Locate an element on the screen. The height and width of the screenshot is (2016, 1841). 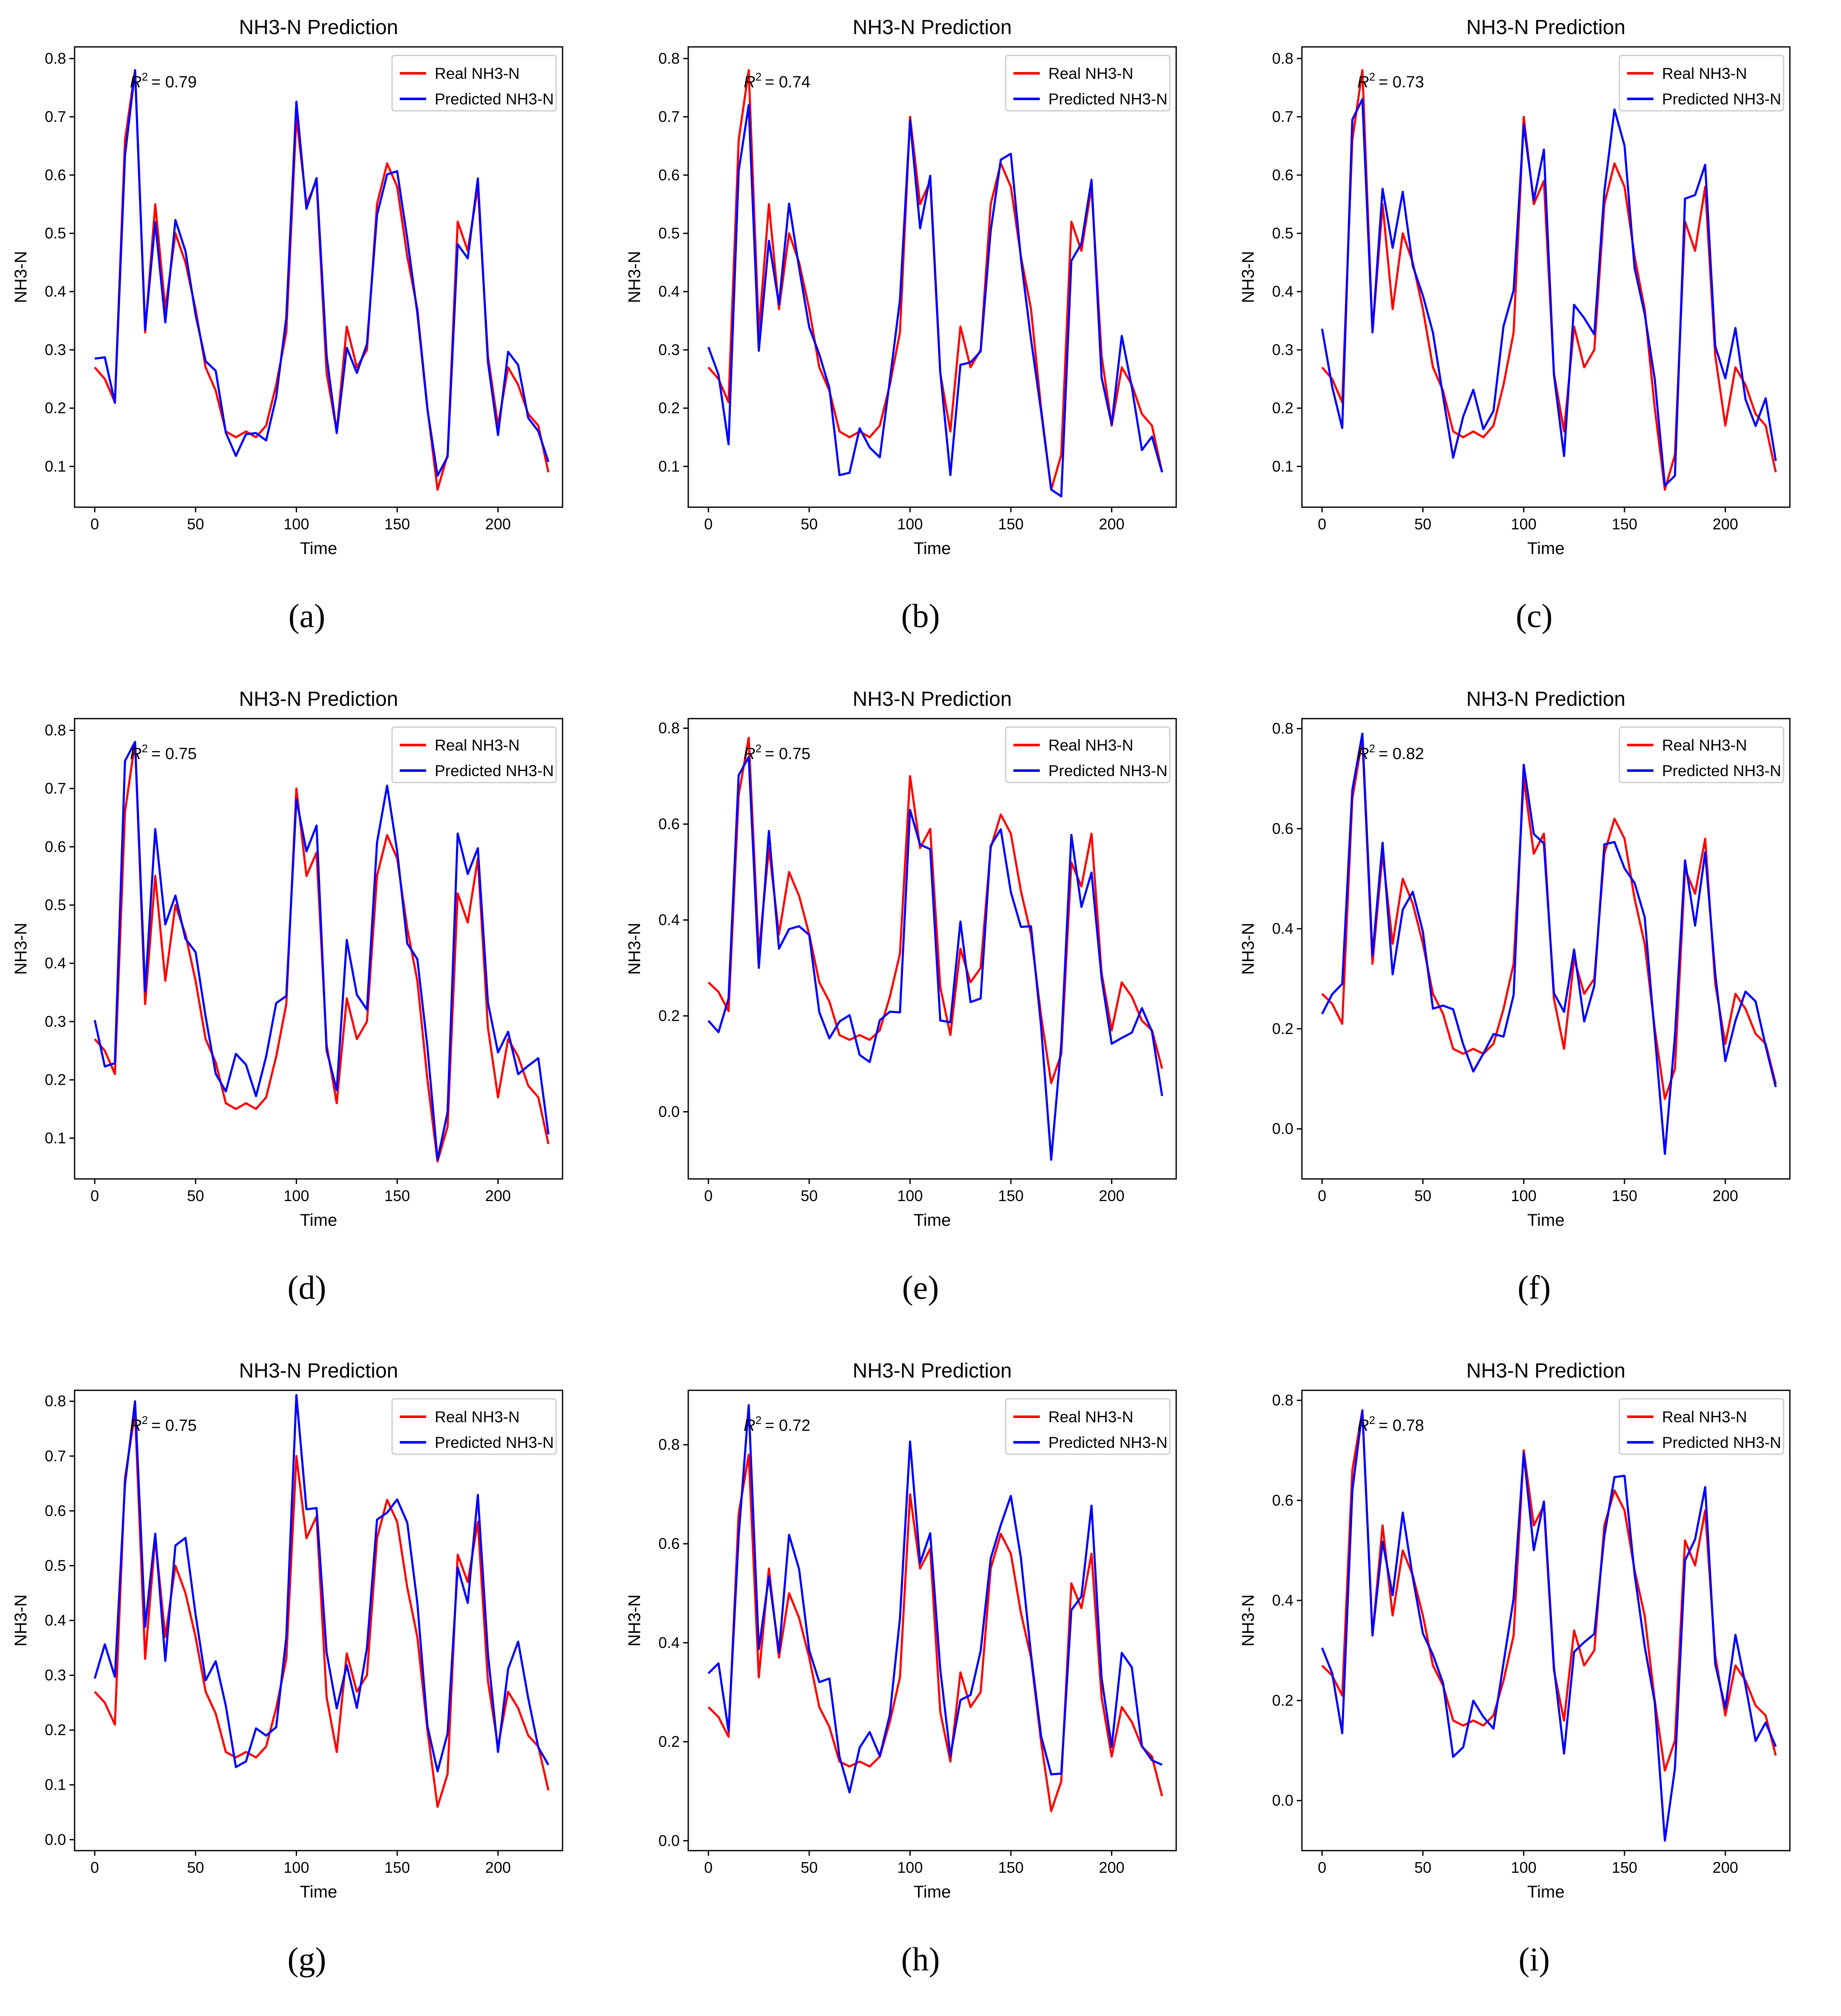
r2-annotation: R2 = 0.78 is located at coordinates (1390, 1424).